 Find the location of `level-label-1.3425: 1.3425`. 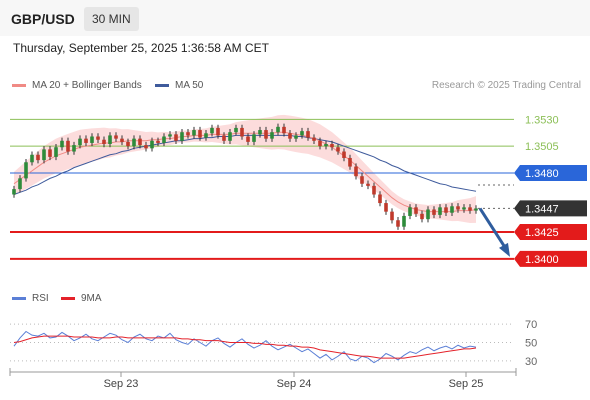

level-label-1.3425: 1.3425 is located at coordinates (542, 233).